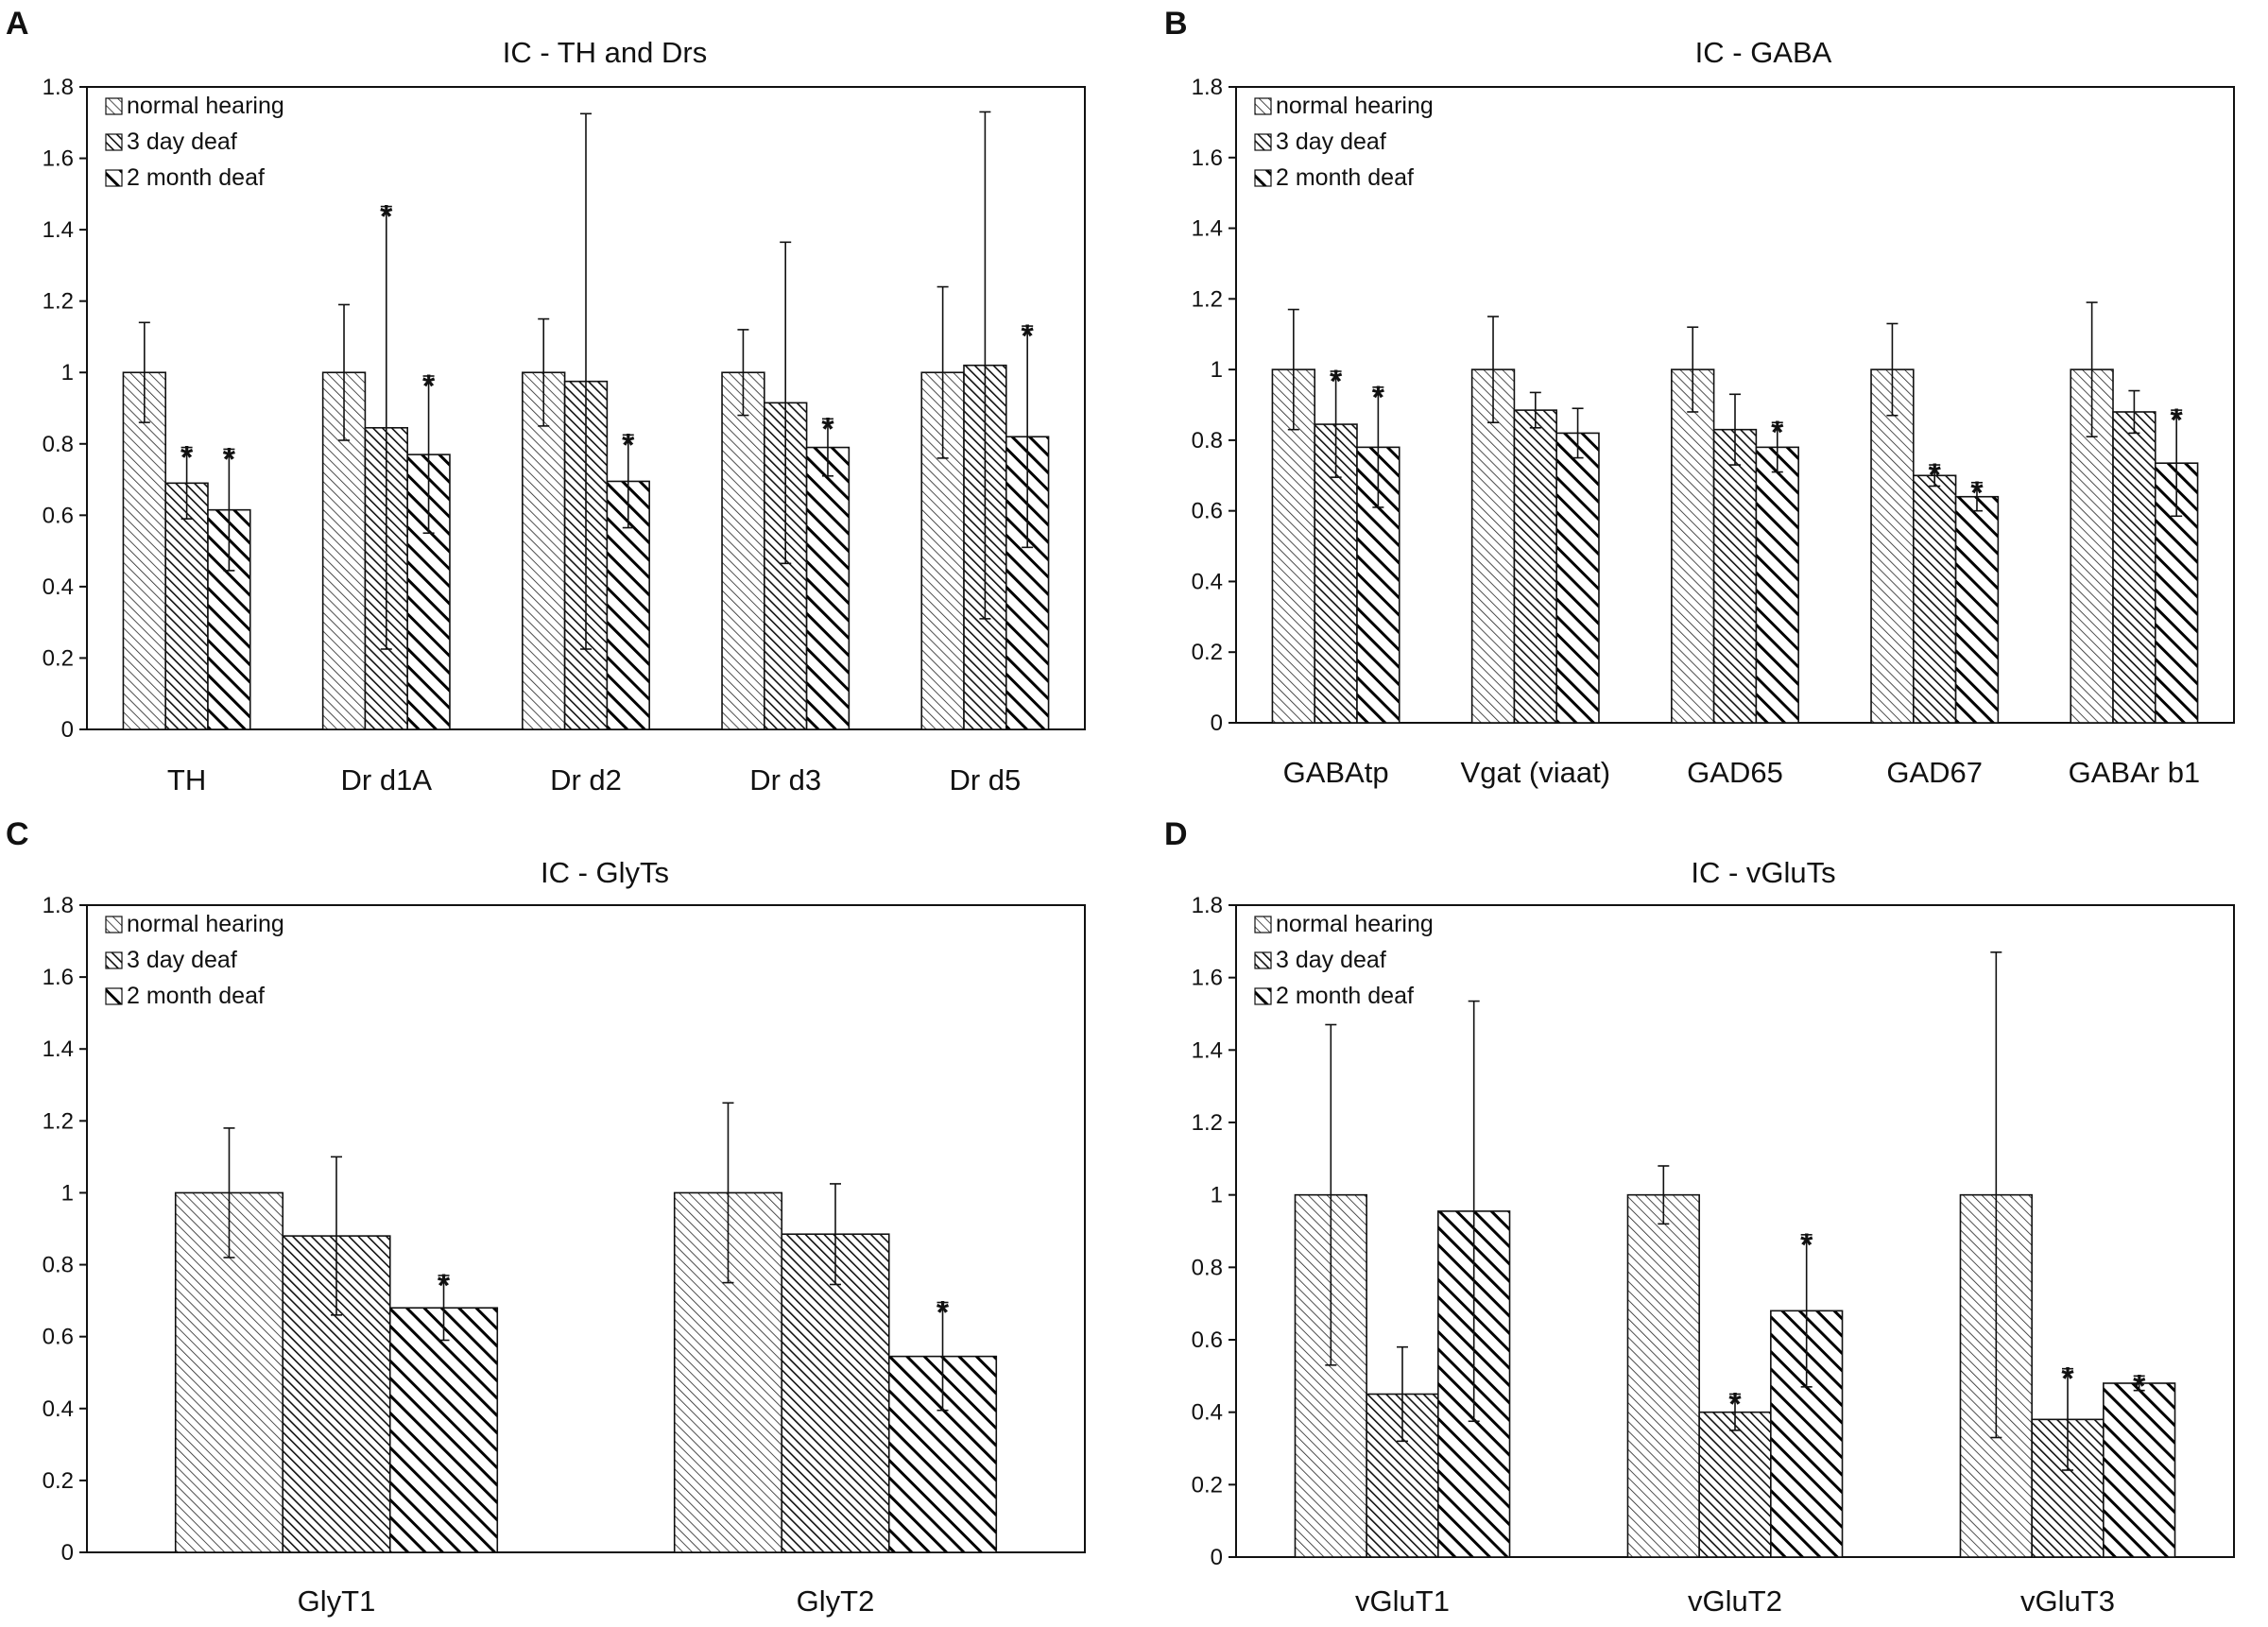 The image size is (2268, 1627). Describe the element at coordinates (1934, 772) in the screenshot. I see `x-category-label: GAD67` at that location.